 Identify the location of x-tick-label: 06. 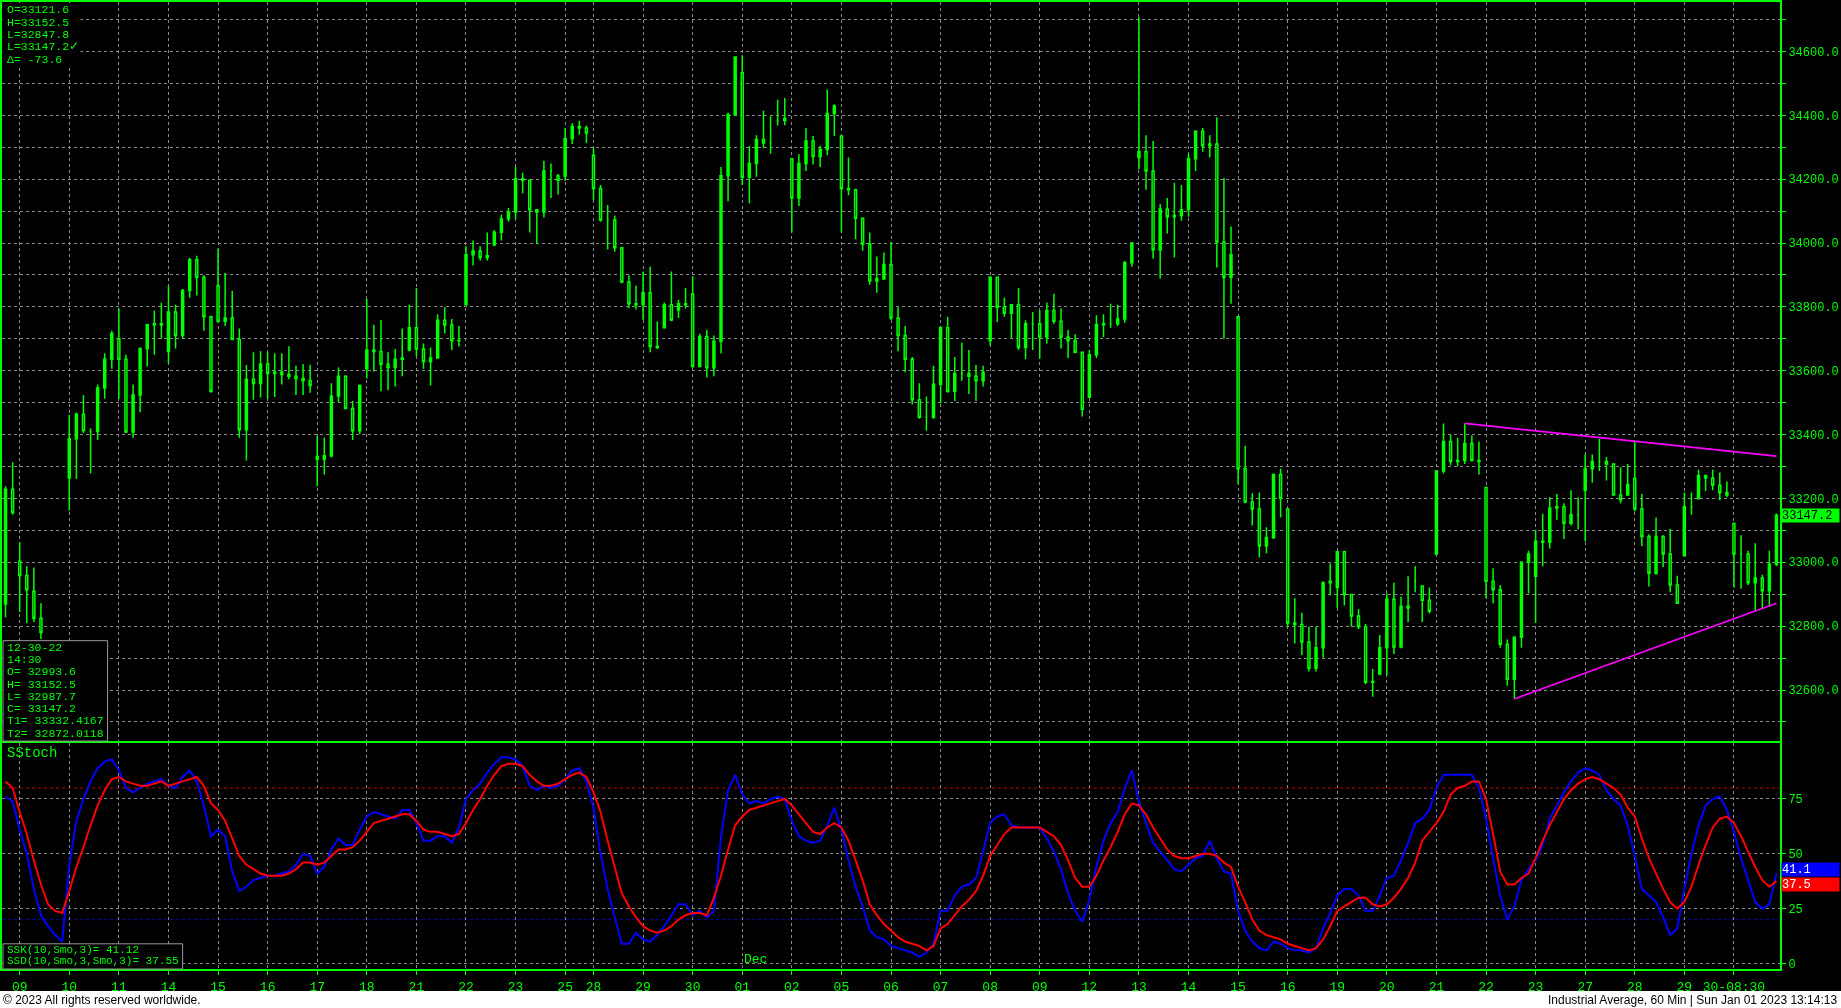
(891, 987).